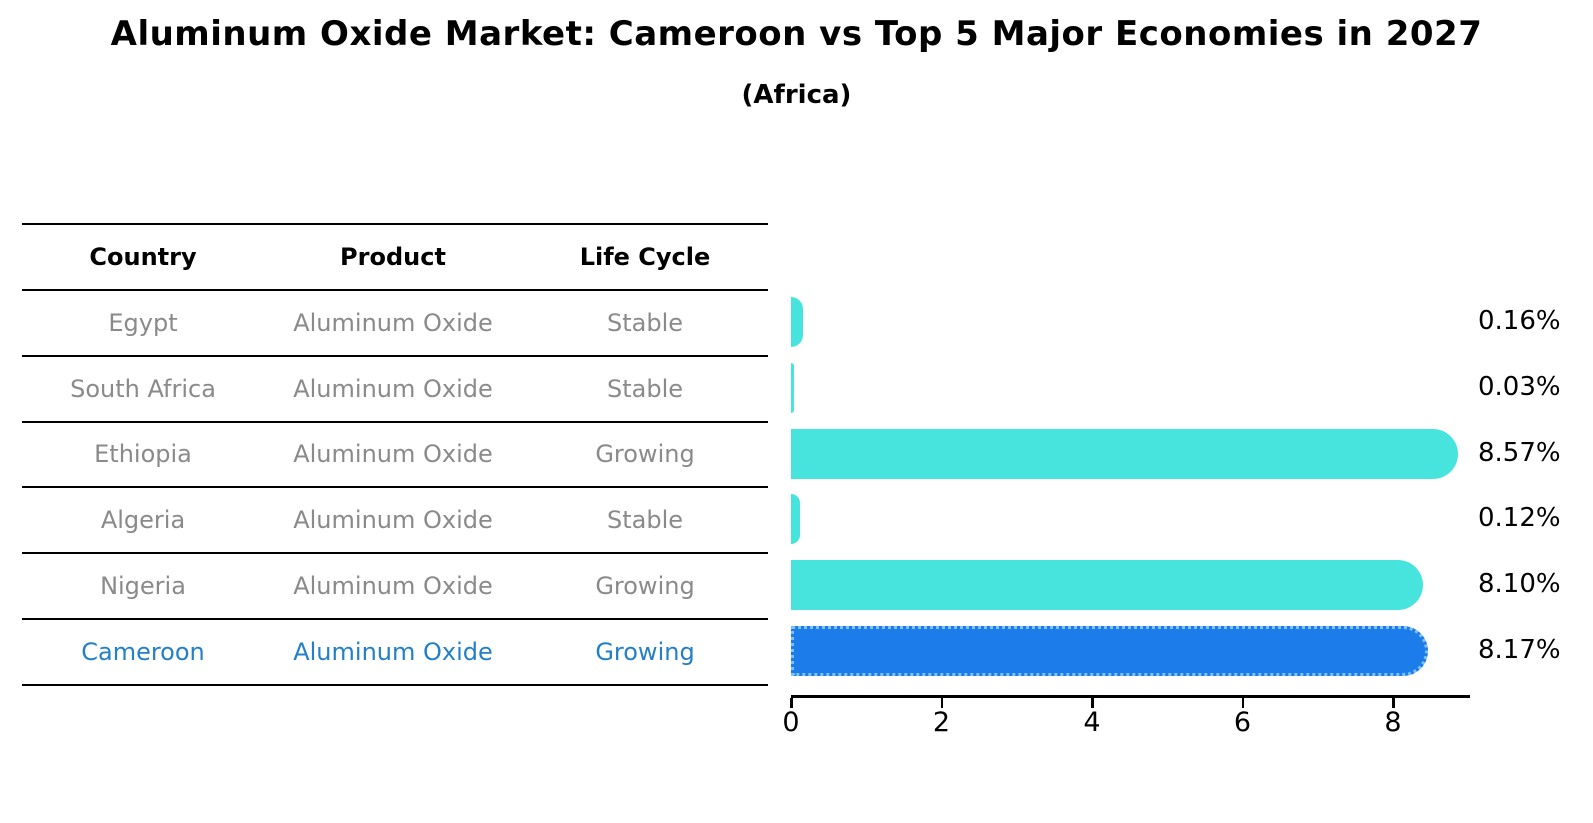  What do you see at coordinates (1519, 320) in the screenshot?
I see `value-label: 0.16%` at bounding box center [1519, 320].